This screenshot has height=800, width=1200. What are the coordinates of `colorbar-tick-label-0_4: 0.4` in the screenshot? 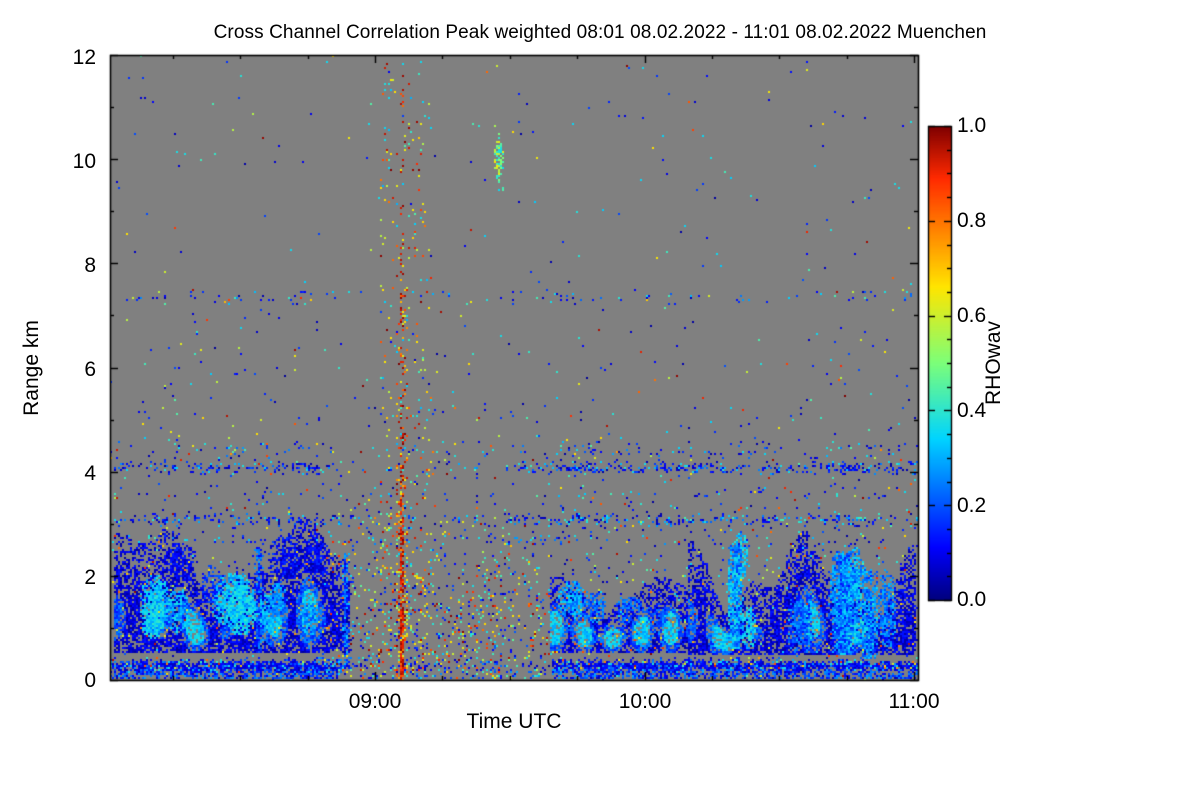 It's located at (972, 410).